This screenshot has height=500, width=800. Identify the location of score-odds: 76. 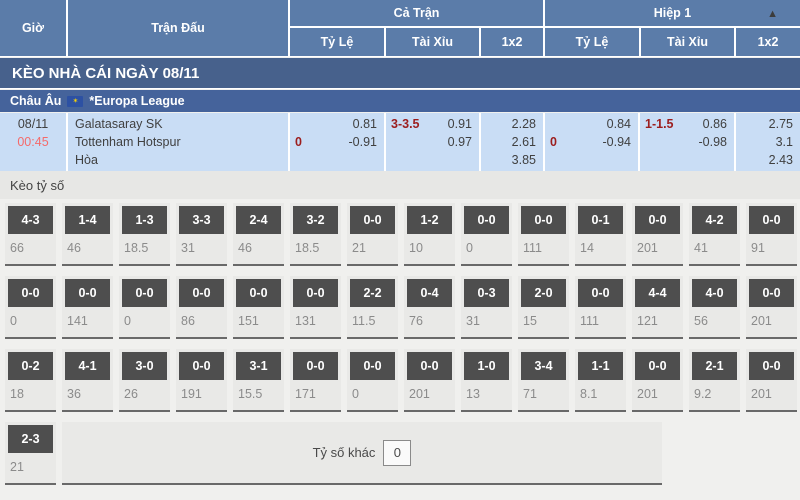
(416, 321).